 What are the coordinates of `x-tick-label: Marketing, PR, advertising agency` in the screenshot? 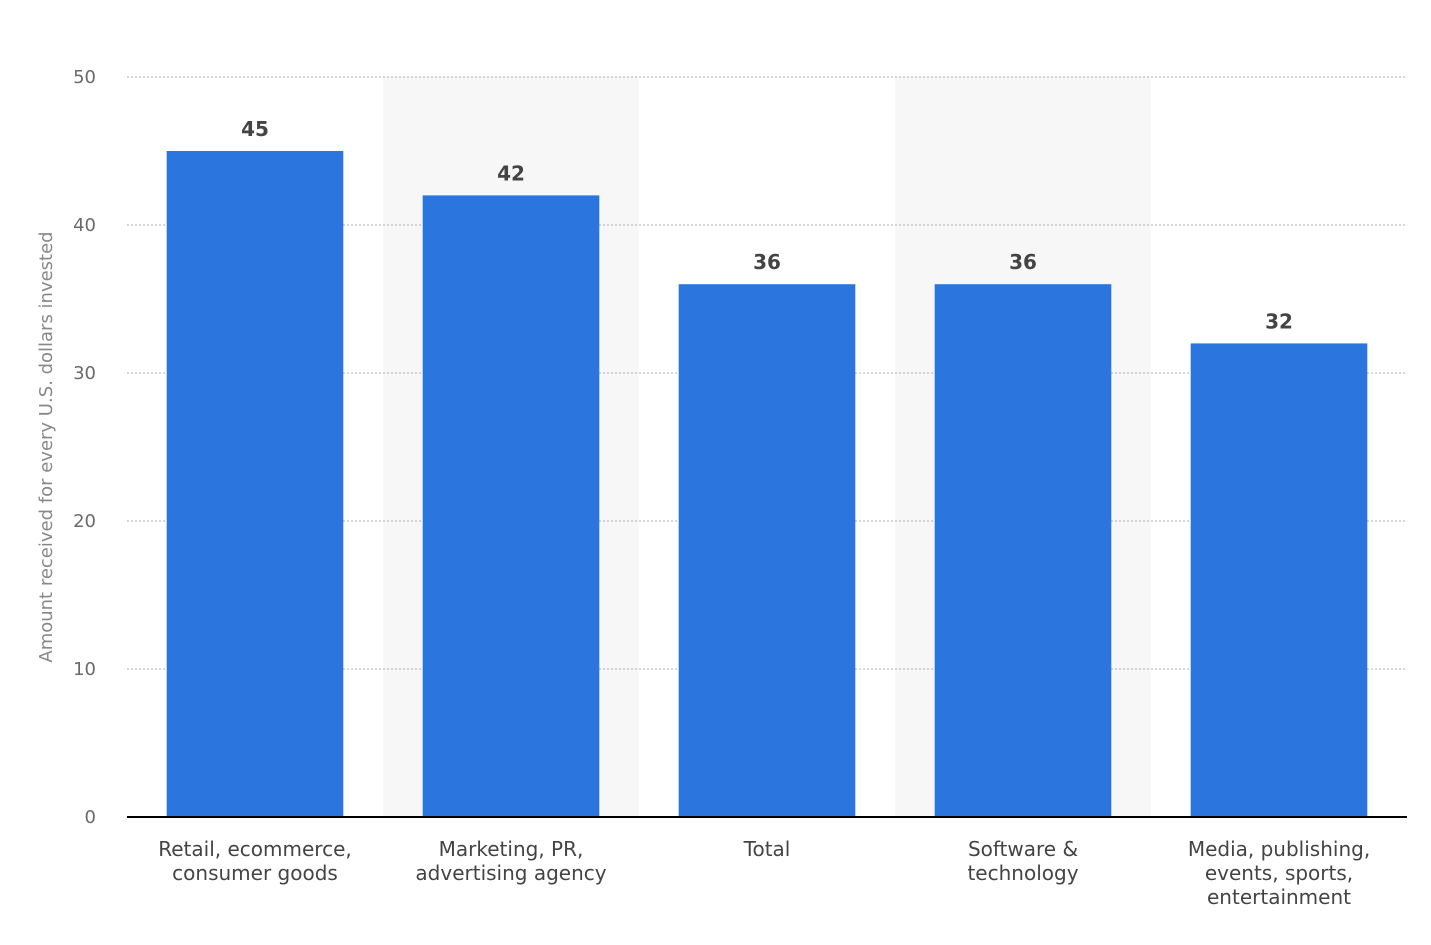 It's located at (510, 861).